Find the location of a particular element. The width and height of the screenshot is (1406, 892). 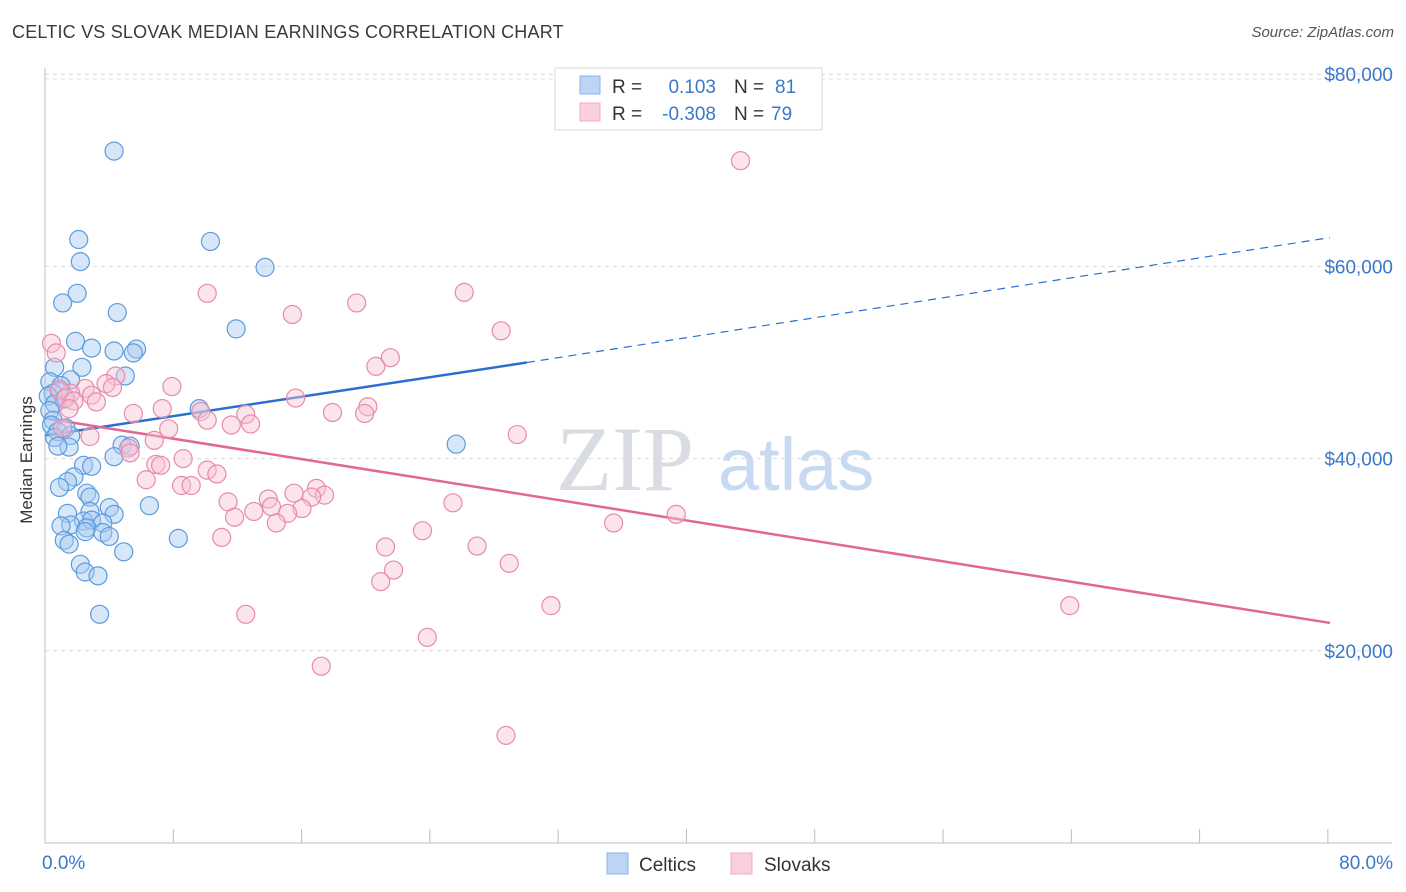

legend-n-value-celtics: 81 is located at coordinates (785, 87).